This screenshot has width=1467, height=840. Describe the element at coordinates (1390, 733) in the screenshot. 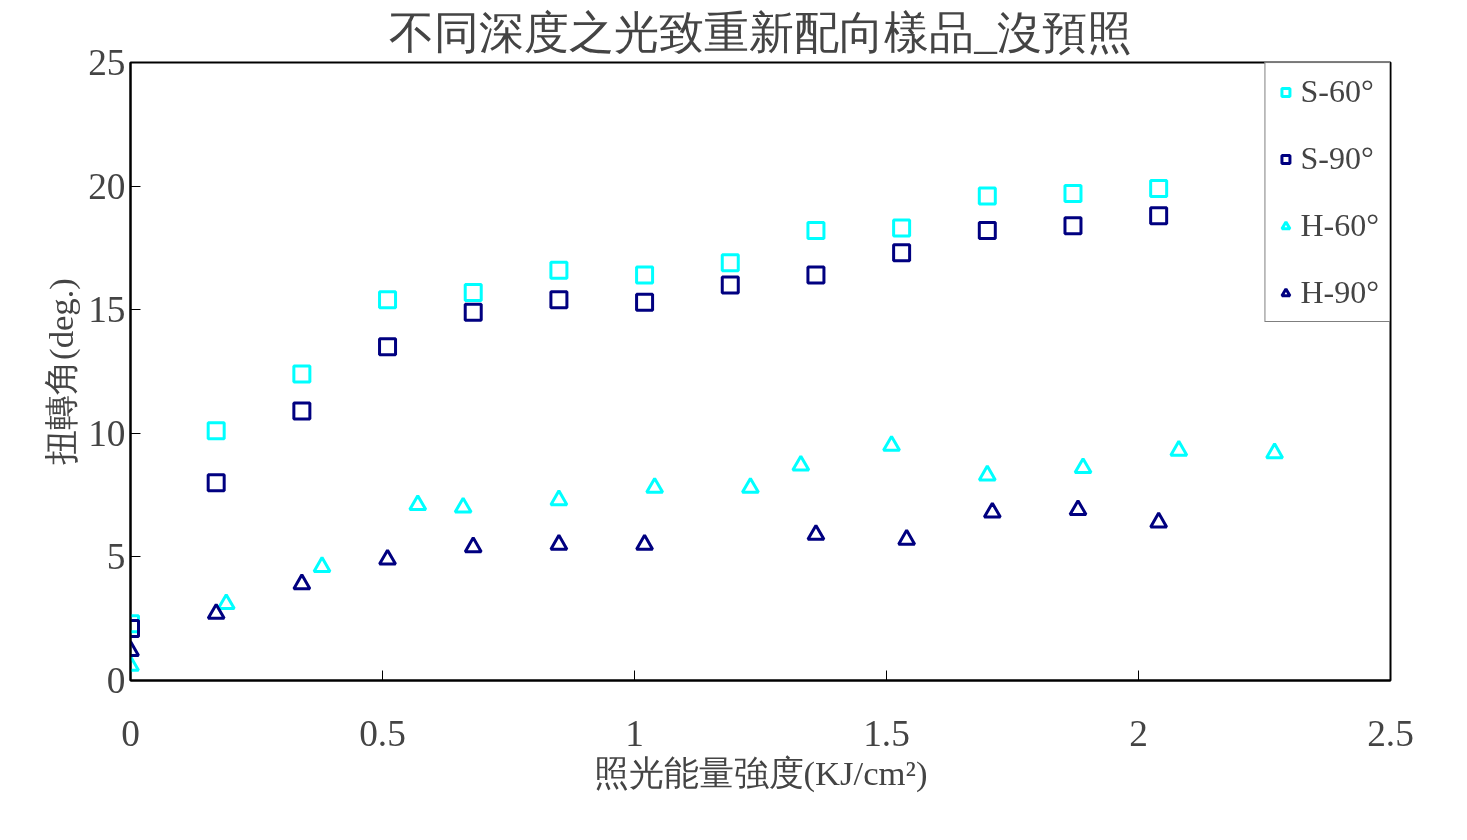

I see `x-tick-label: 2.5` at that location.